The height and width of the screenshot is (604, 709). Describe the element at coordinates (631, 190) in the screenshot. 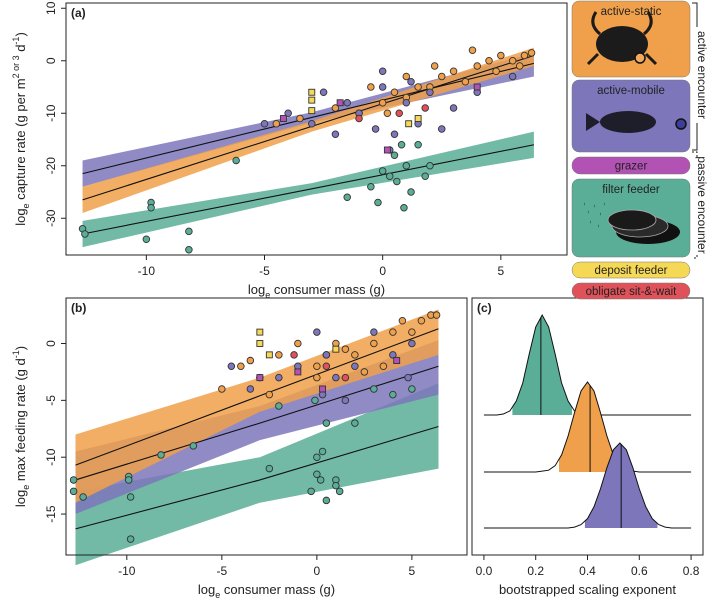

I see `legend-label: filter feeder` at that location.